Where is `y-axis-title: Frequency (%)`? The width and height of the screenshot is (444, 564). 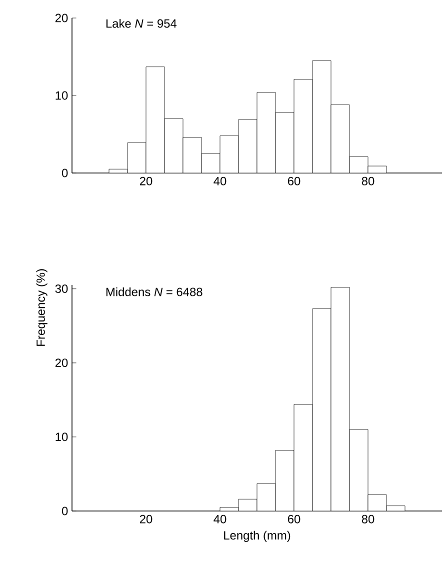 y-axis-title: Frequency (%) is located at coordinates (42, 307).